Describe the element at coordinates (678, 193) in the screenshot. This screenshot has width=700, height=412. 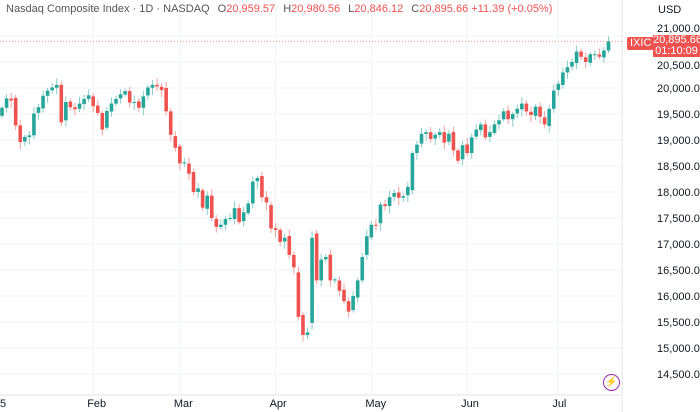
I see `y-tick-label: 18,000.00` at that location.